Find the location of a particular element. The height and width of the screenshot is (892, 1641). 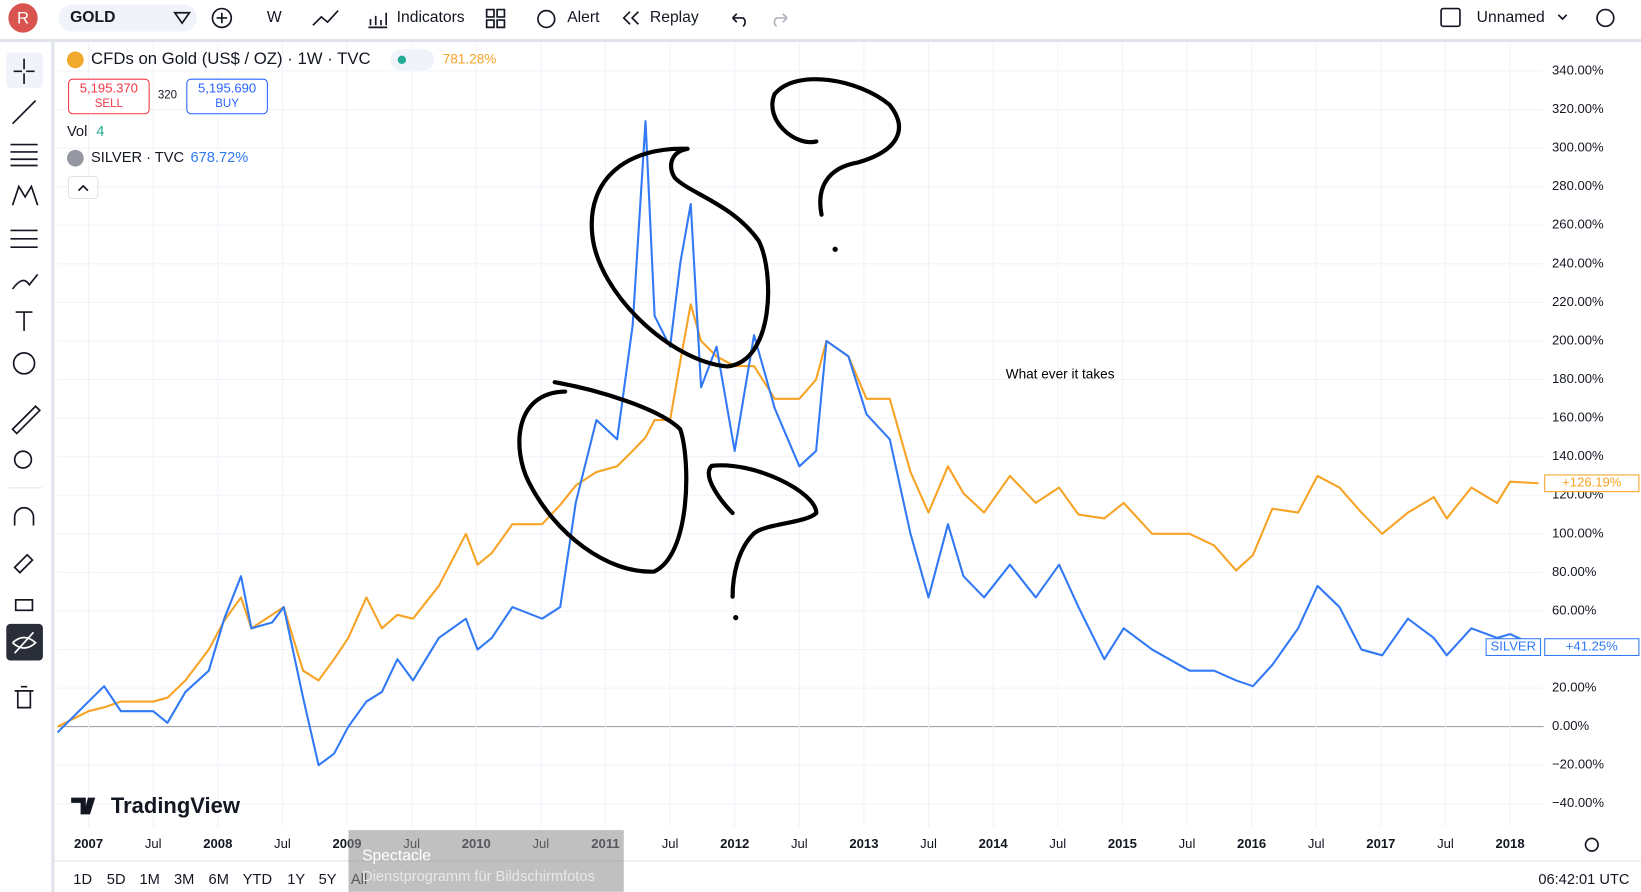

quick-search is located at coordinates (1605, 18).